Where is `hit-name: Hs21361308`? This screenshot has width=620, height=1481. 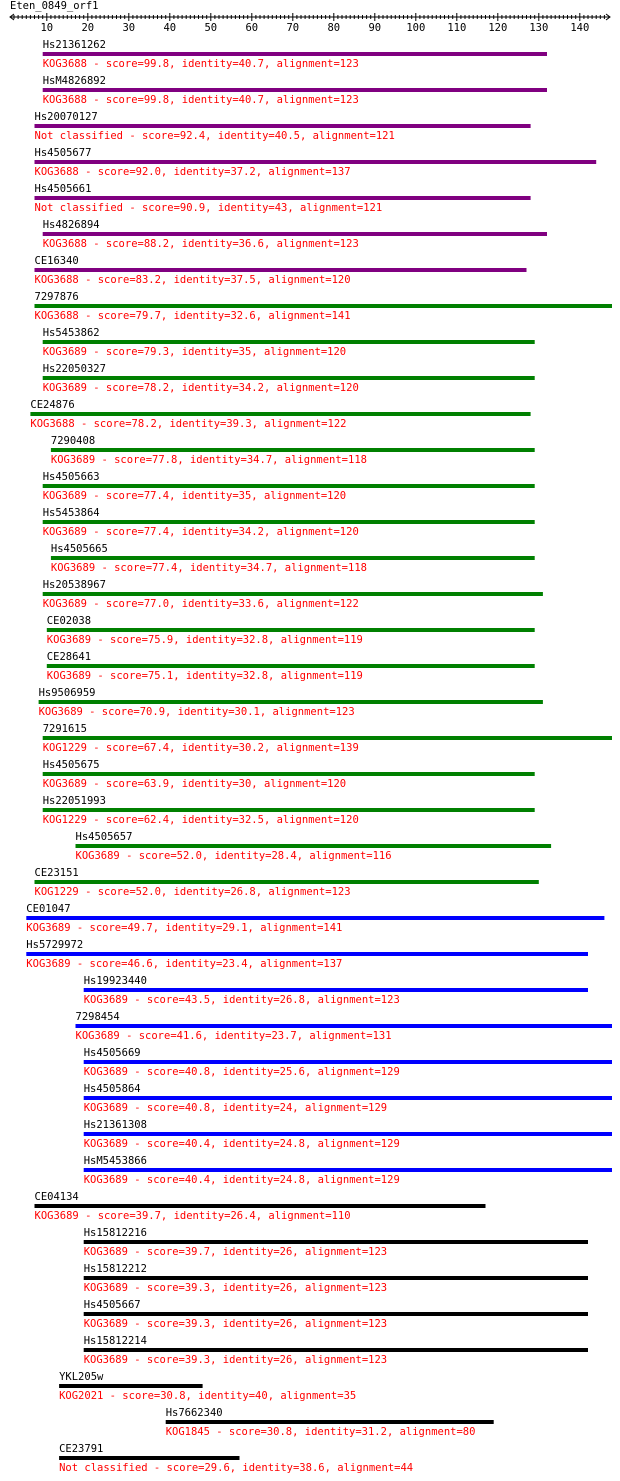
hit-name: Hs21361308 is located at coordinates (115, 1125).